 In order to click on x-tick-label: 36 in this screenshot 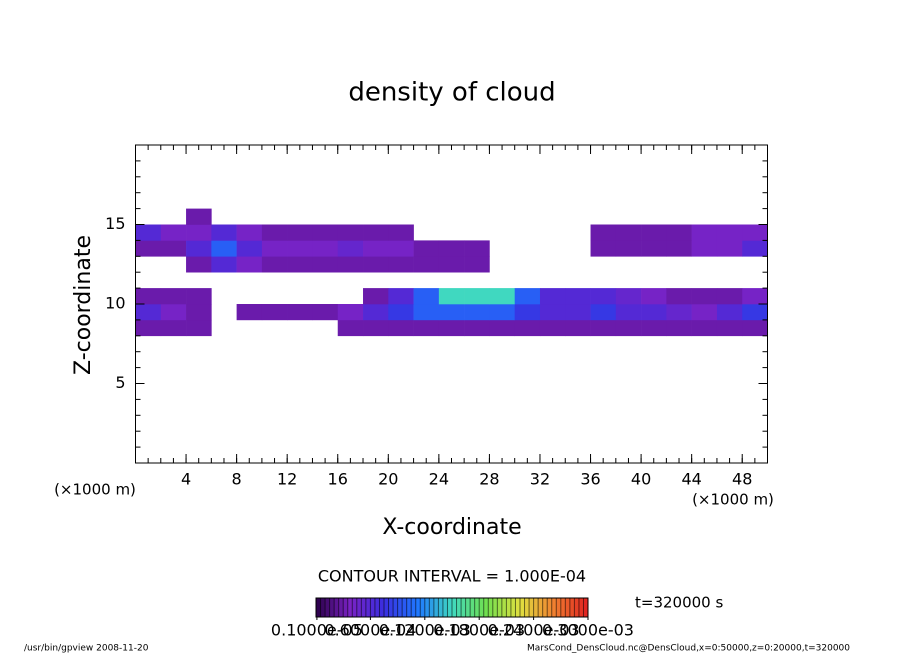, I will do `click(590, 479)`.